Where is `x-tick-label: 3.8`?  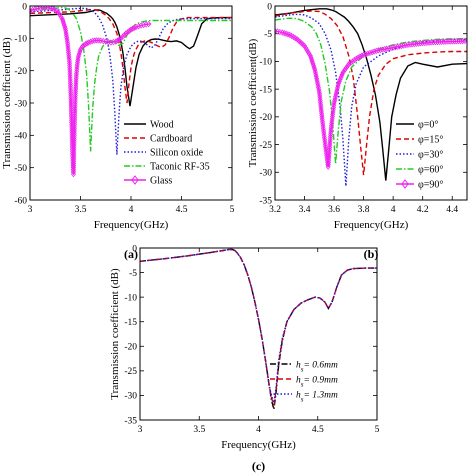
x-tick-label: 3.8 is located at coordinates (364, 210).